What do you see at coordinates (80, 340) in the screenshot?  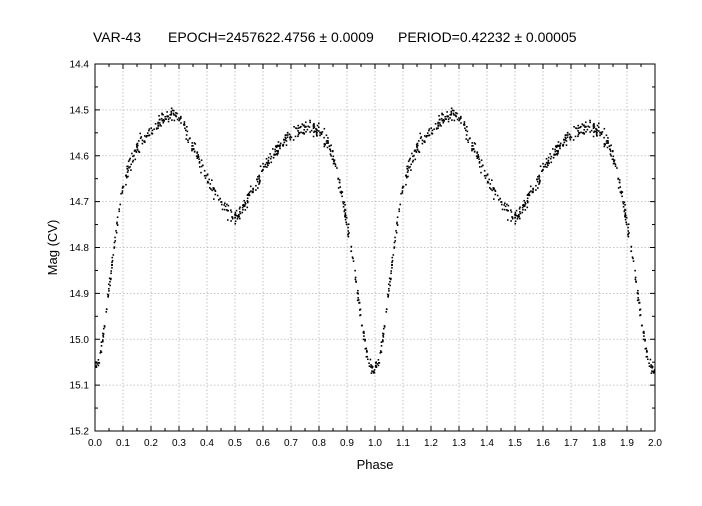 I see `y-tick-label: 15.0` at bounding box center [80, 340].